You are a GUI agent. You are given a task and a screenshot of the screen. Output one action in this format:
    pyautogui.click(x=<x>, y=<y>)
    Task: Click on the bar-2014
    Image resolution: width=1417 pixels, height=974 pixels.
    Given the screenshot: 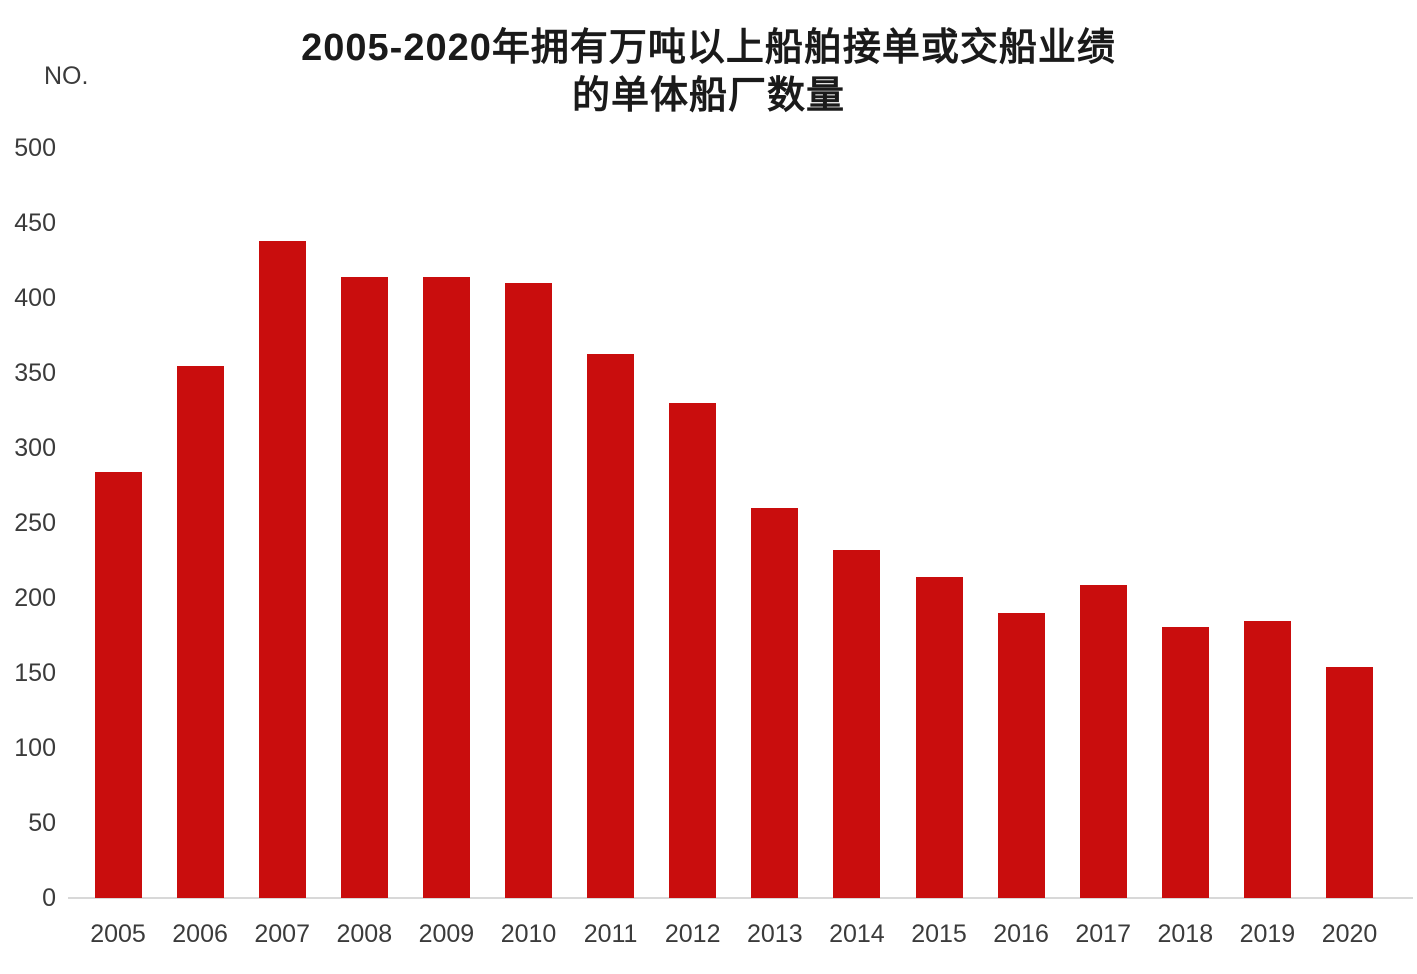 What is the action you would take?
    pyautogui.click(x=857, y=724)
    